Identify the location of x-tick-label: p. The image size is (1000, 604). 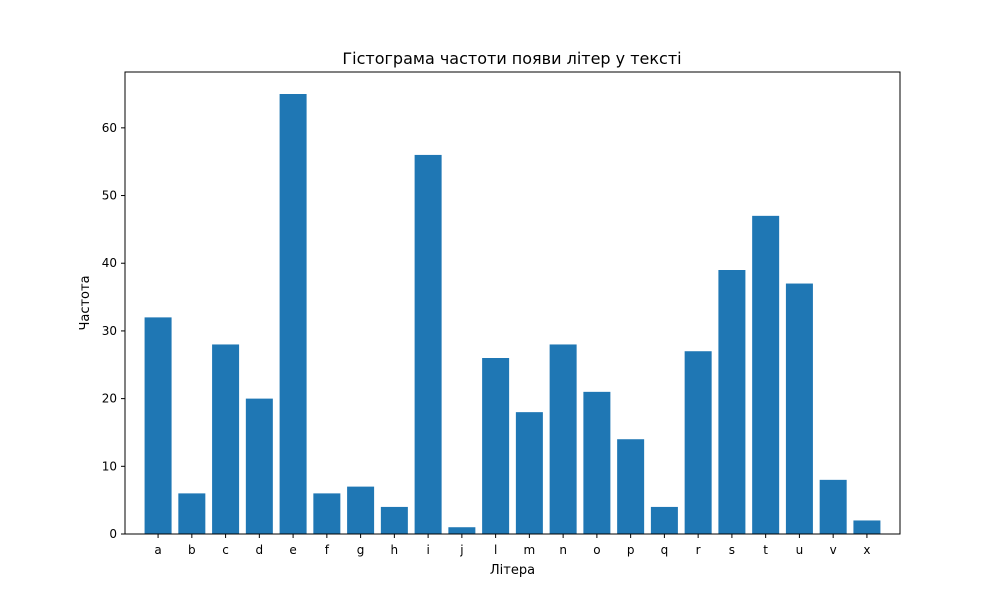
(631, 550).